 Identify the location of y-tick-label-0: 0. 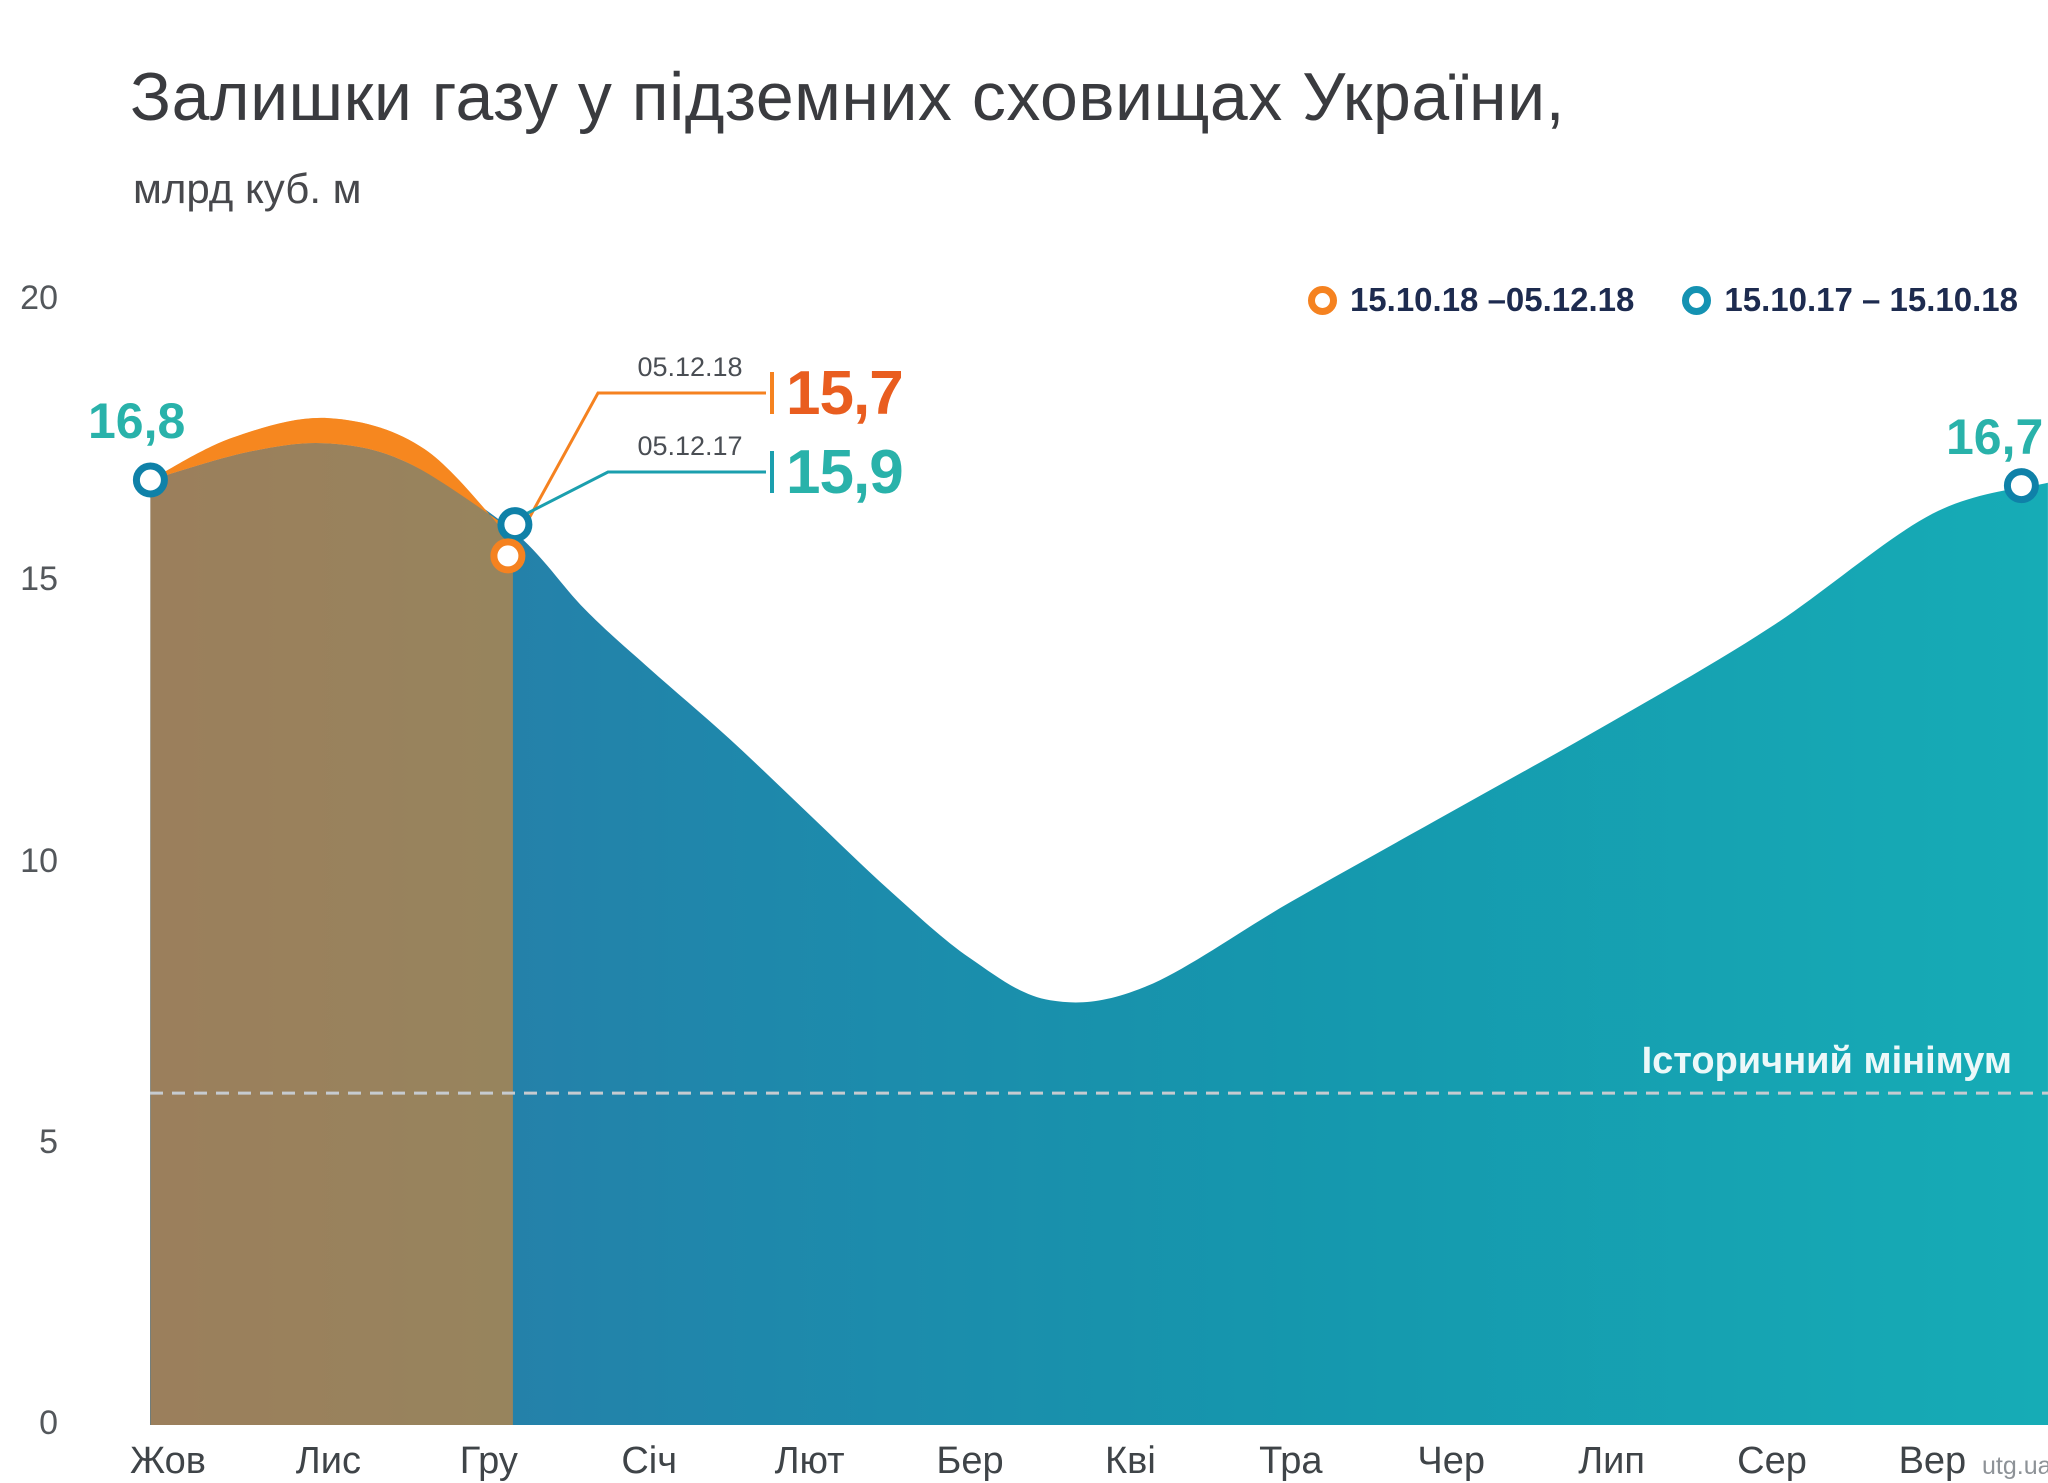
(48, 1423).